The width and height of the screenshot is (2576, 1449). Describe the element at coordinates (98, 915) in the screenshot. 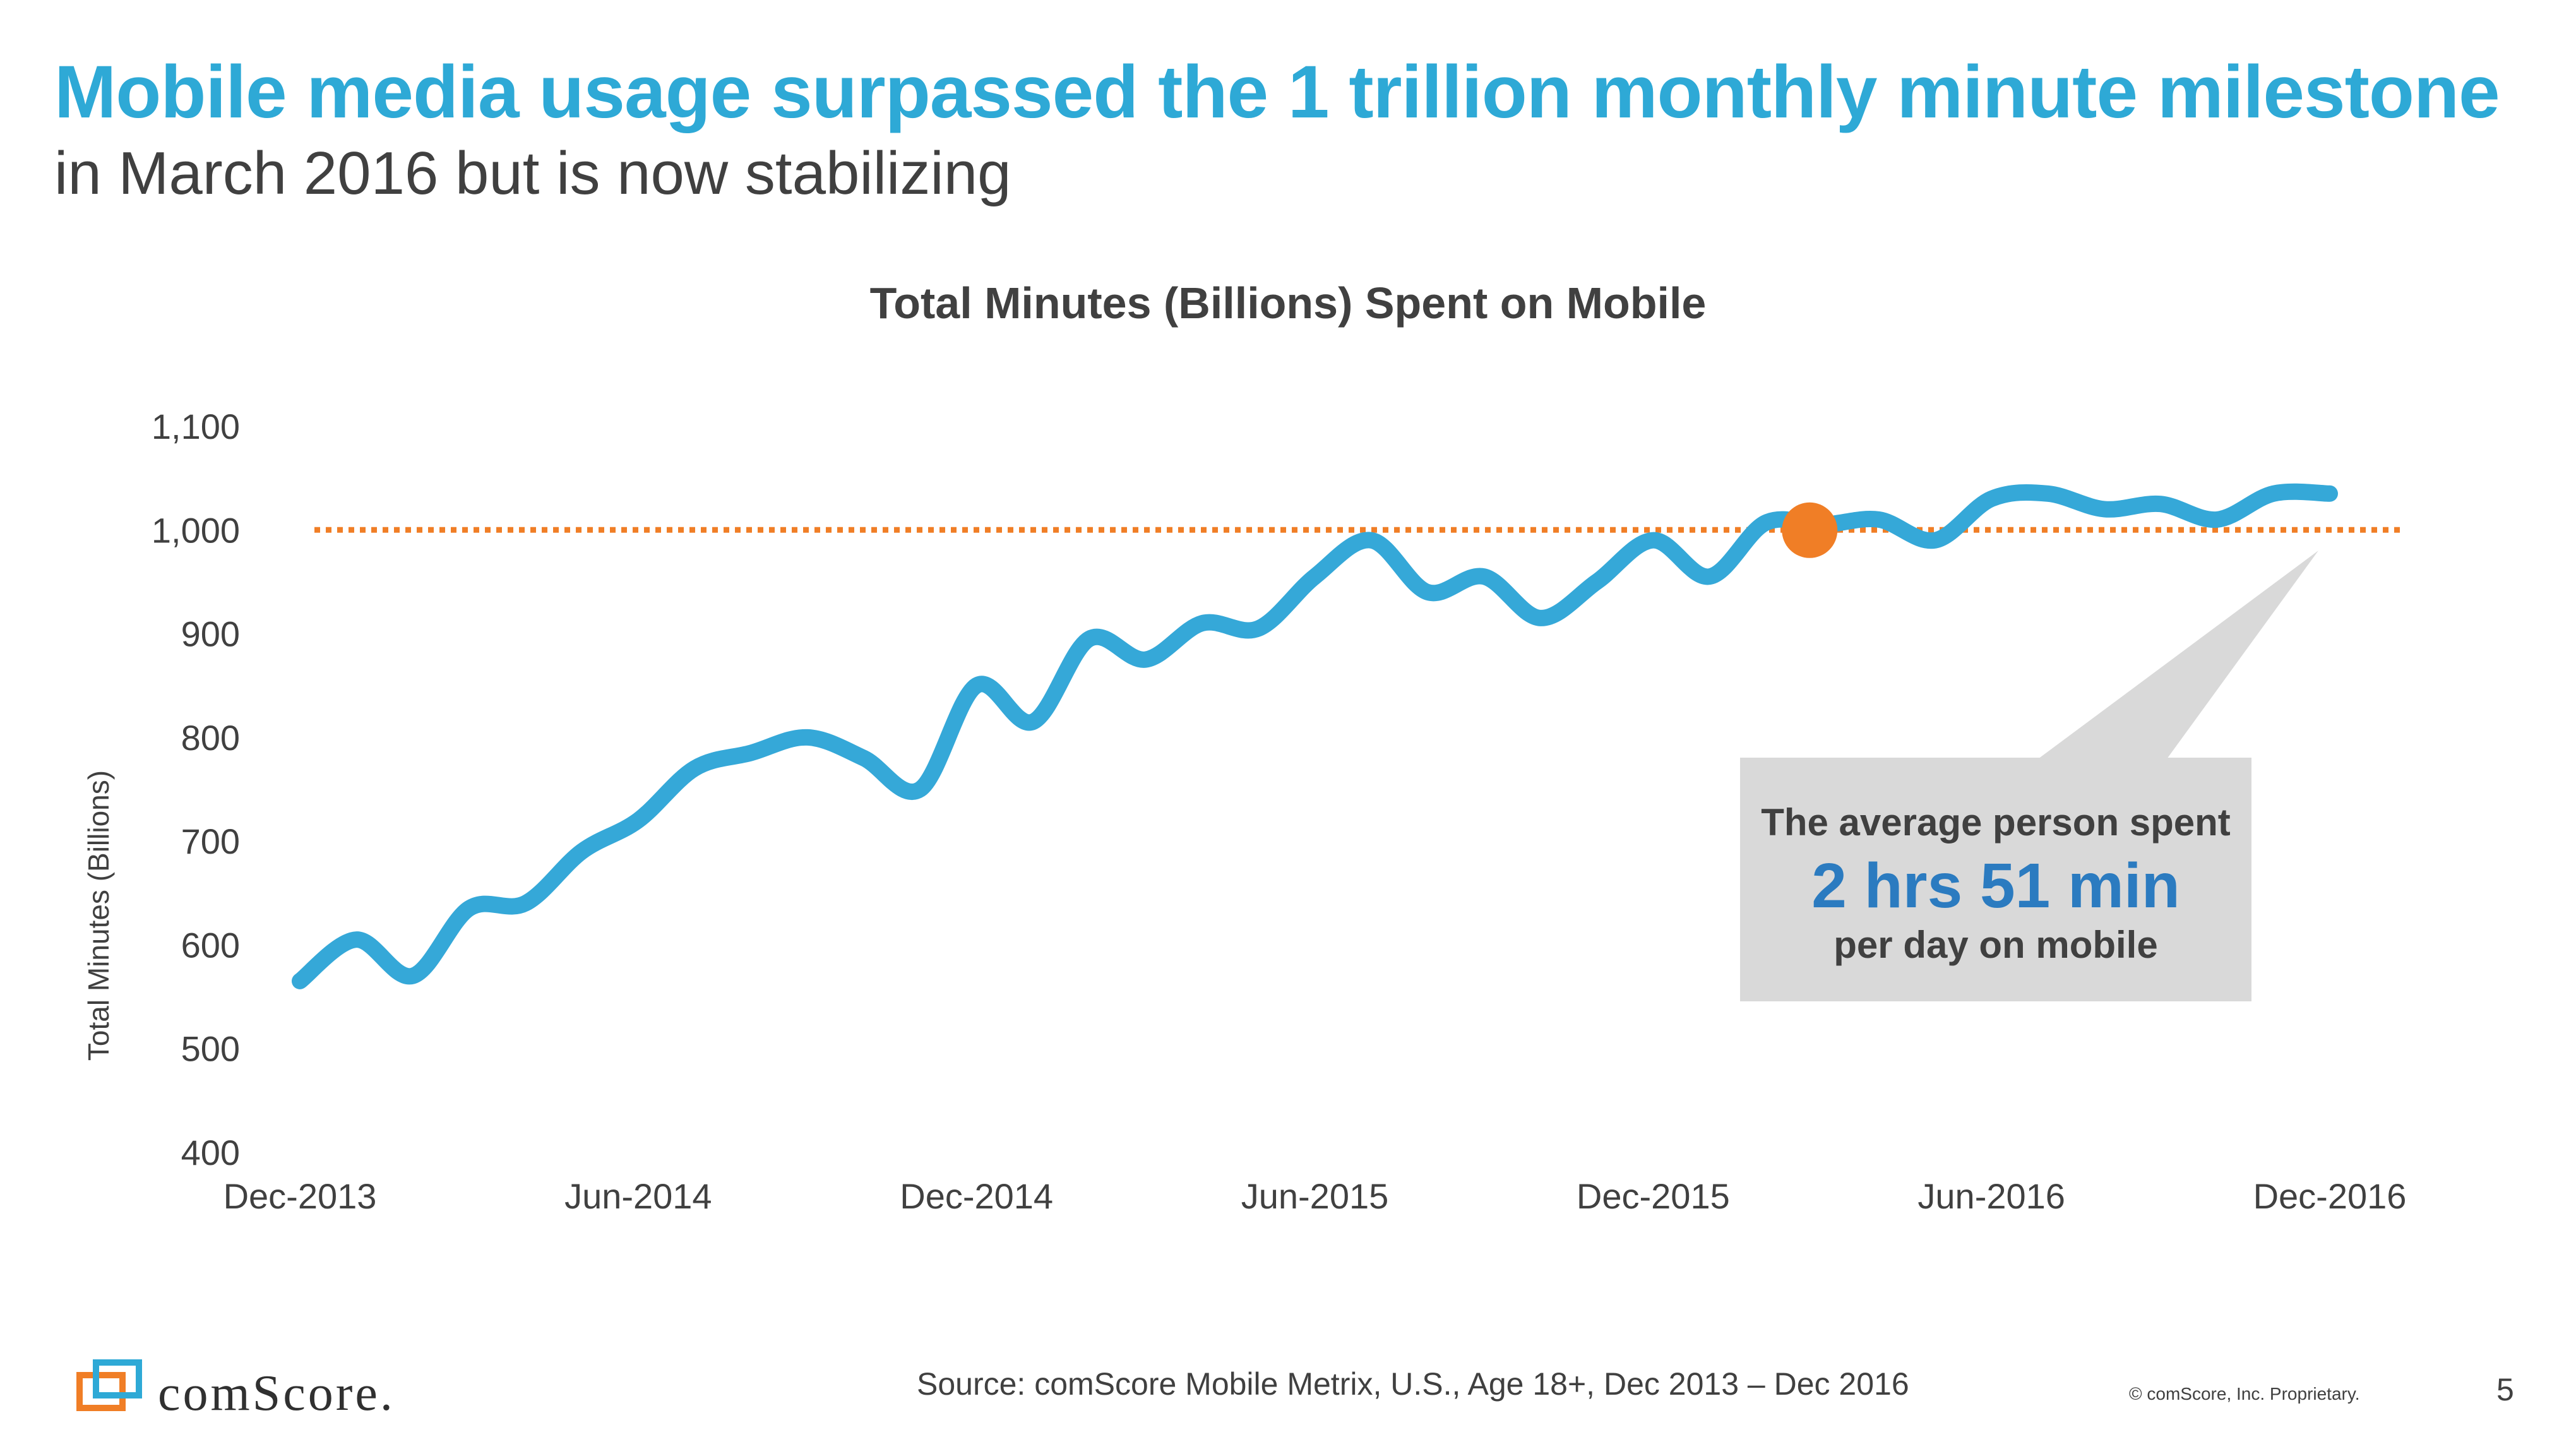

I see `y-axis-label: Total Minutes (Billions)` at that location.